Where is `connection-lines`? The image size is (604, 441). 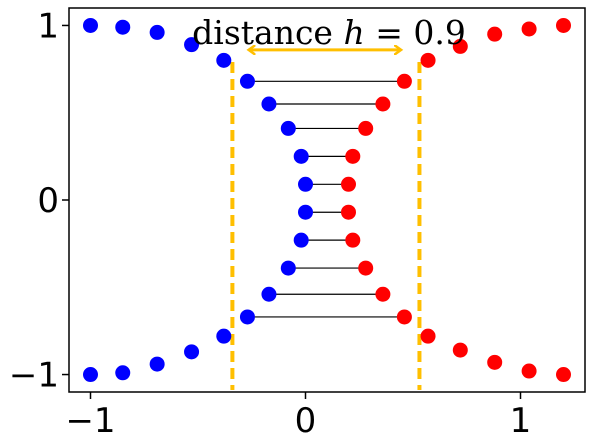
connection-lines is located at coordinates (326, 199).